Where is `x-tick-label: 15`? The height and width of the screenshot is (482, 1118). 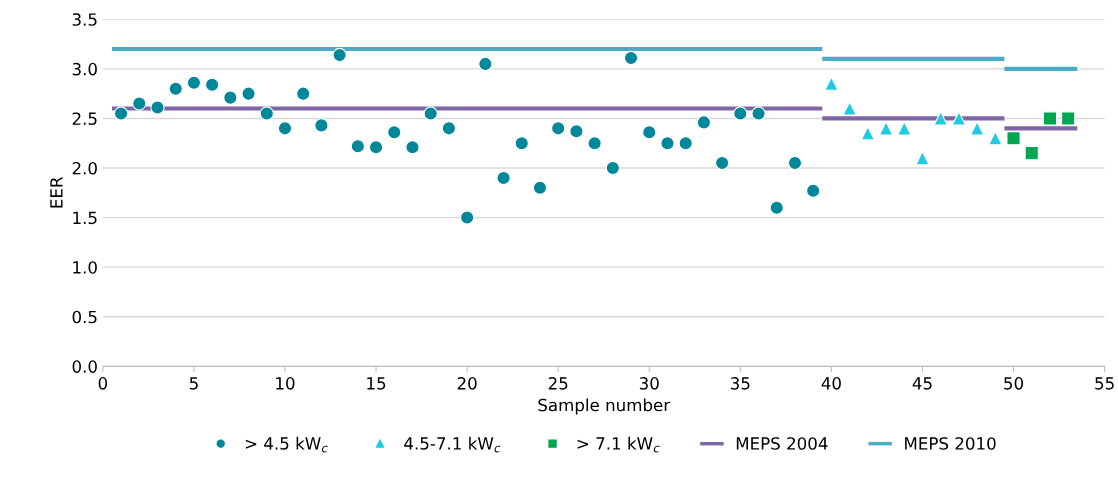 x-tick-label: 15 is located at coordinates (376, 383).